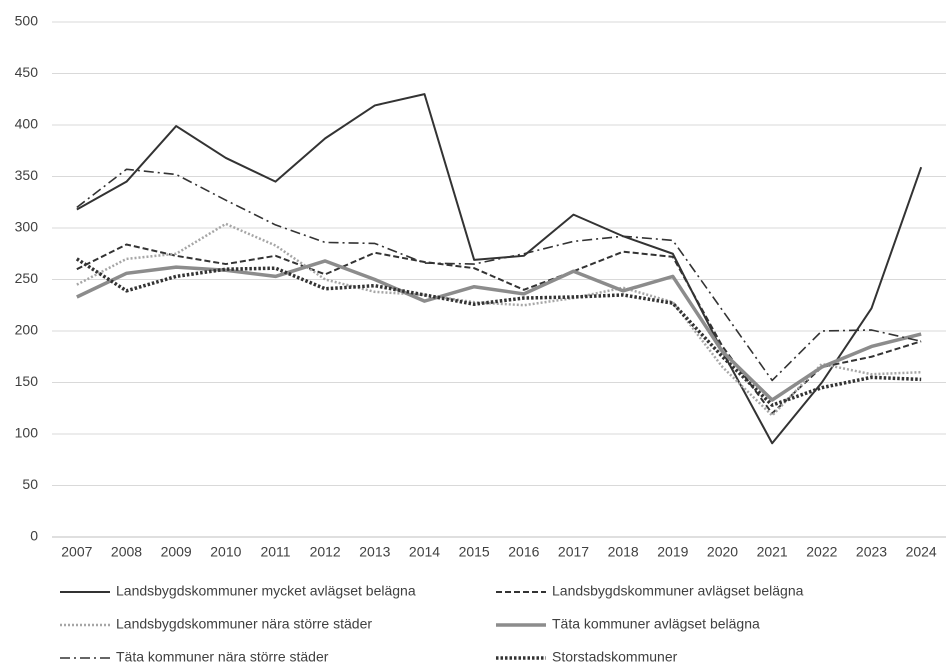 Image resolution: width=948 pixels, height=664 pixels. I want to click on x-tick-label: 2014, so click(424, 552).